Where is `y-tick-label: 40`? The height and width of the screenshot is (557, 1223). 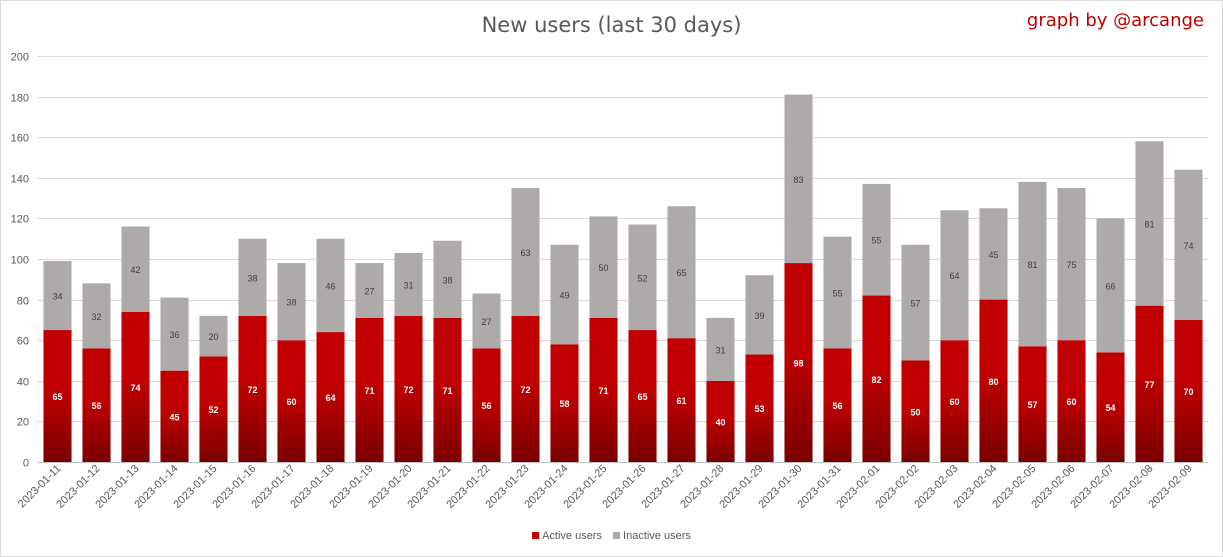 y-tick-label: 40 is located at coordinates (23, 383).